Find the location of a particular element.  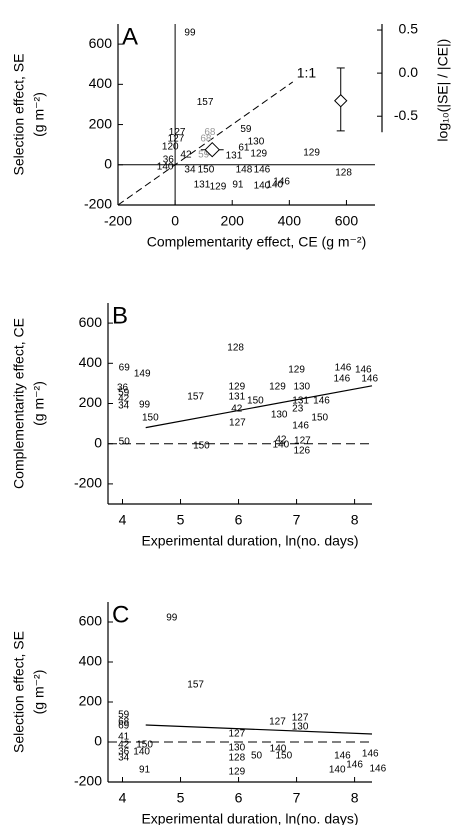

one-to-one-line is located at coordinates (205, 143).